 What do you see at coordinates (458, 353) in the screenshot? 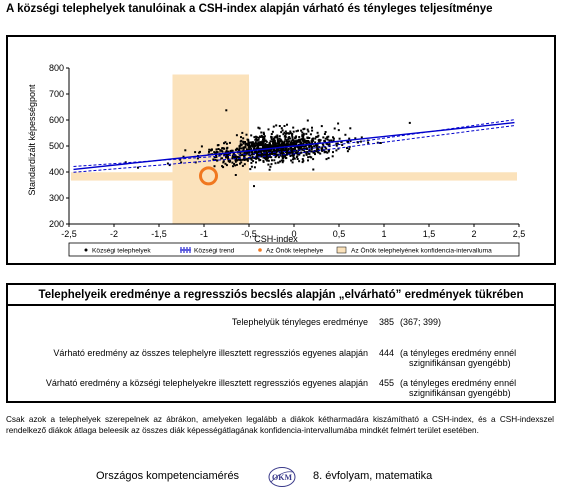
I see `row-expected-all-note-1: (a tényleges eredmény ennél` at bounding box center [458, 353].